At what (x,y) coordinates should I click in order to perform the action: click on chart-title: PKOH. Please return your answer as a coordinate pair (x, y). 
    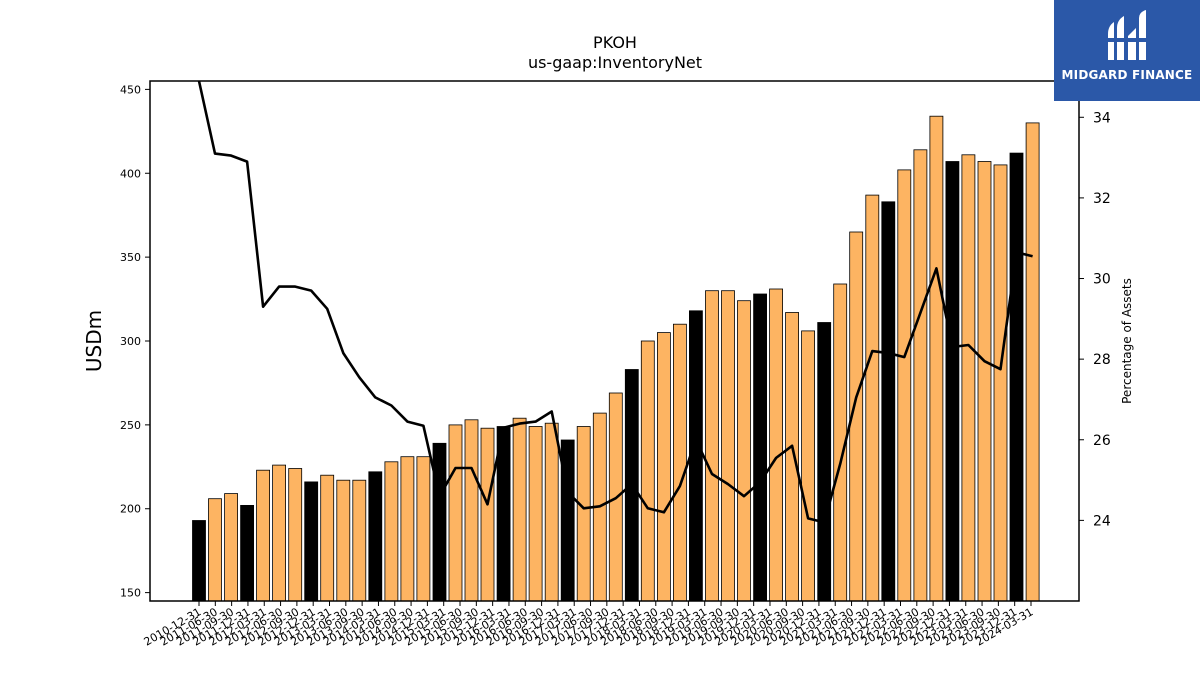
    Looking at the image, I should click on (615, 42).